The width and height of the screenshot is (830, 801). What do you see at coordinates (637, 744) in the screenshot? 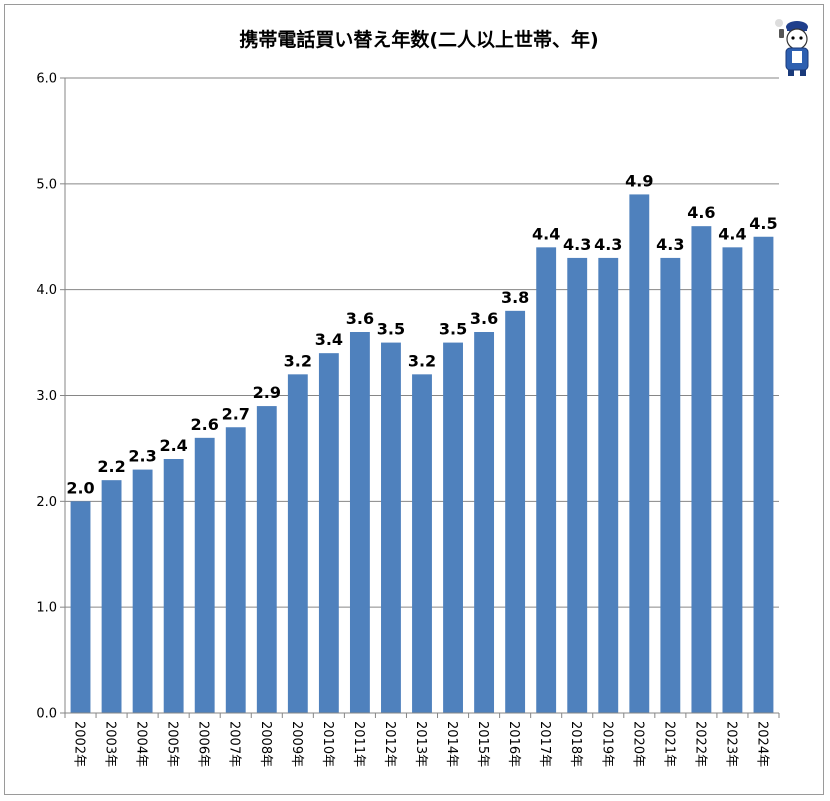
I see `x-tick-label: 2020年` at bounding box center [637, 744].